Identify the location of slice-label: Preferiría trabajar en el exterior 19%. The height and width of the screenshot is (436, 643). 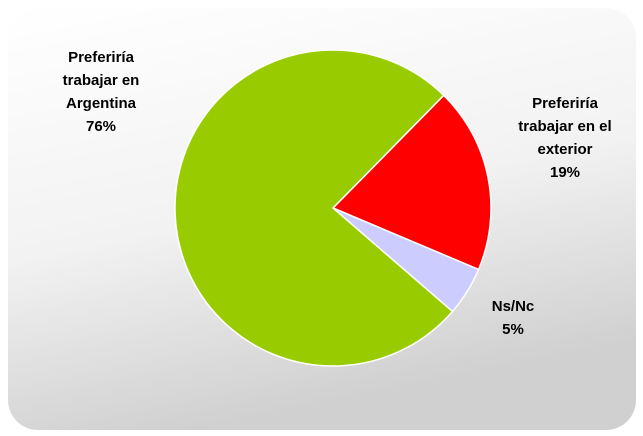
(565, 138).